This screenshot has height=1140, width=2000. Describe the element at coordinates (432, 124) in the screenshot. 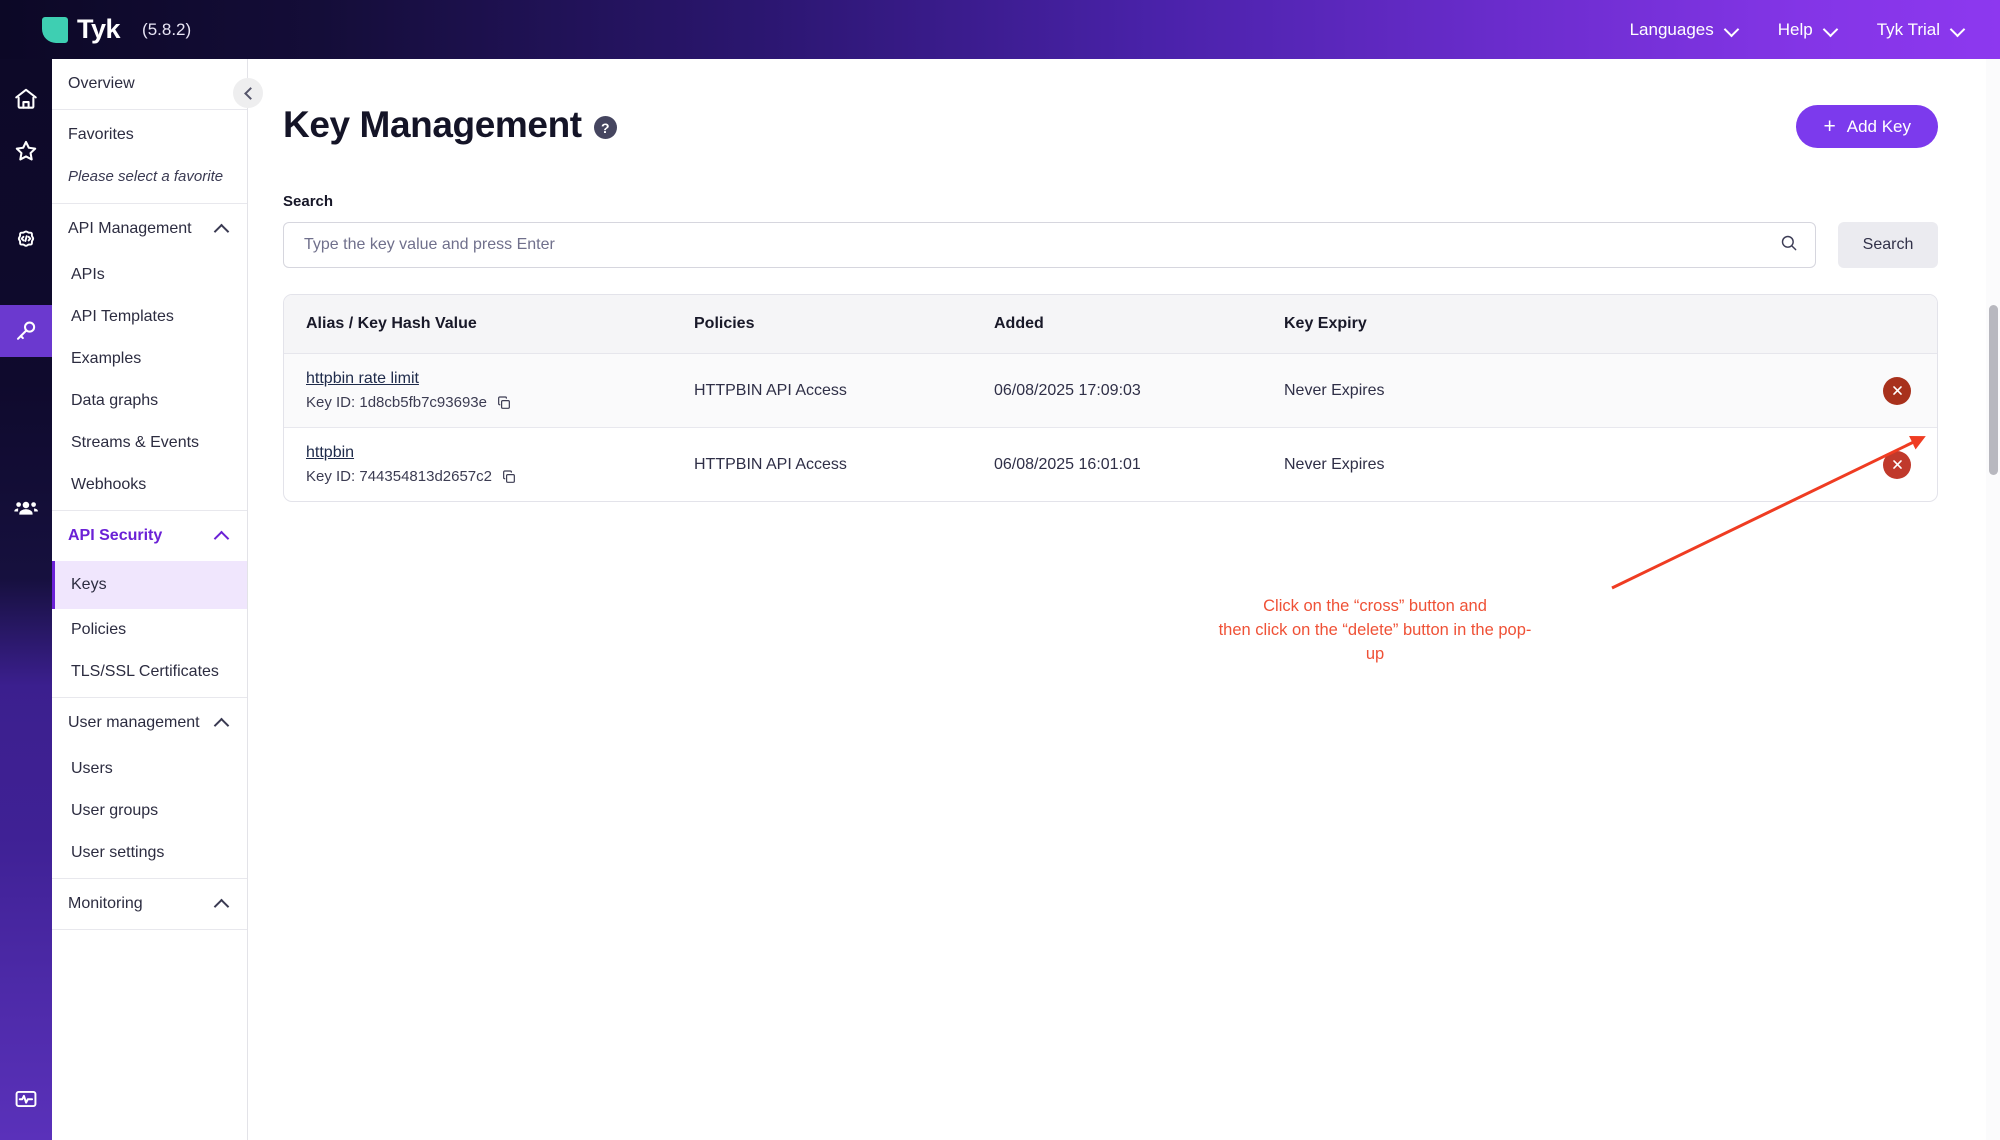

I see `page-title: Key Management` at that location.